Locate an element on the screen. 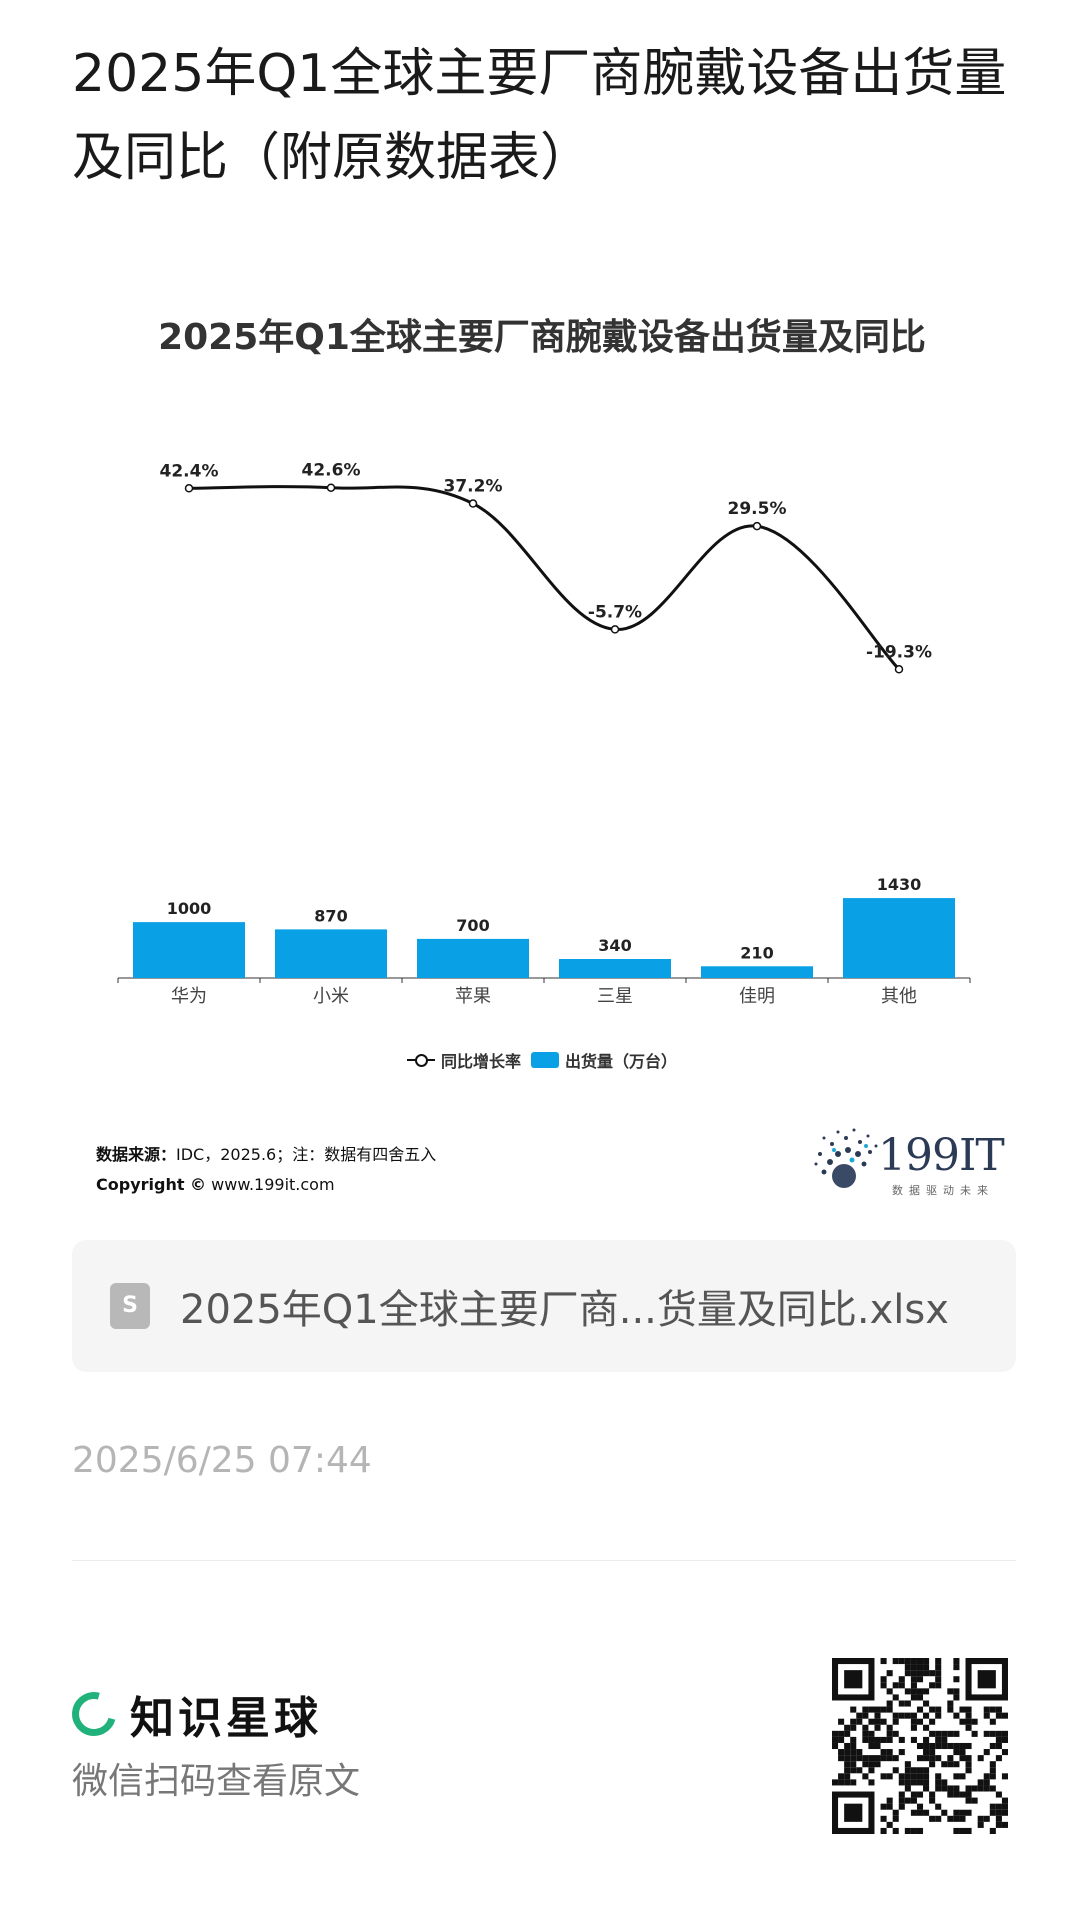 The width and height of the screenshot is (1080, 1917). category-label-0: 华为 is located at coordinates (189, 996).